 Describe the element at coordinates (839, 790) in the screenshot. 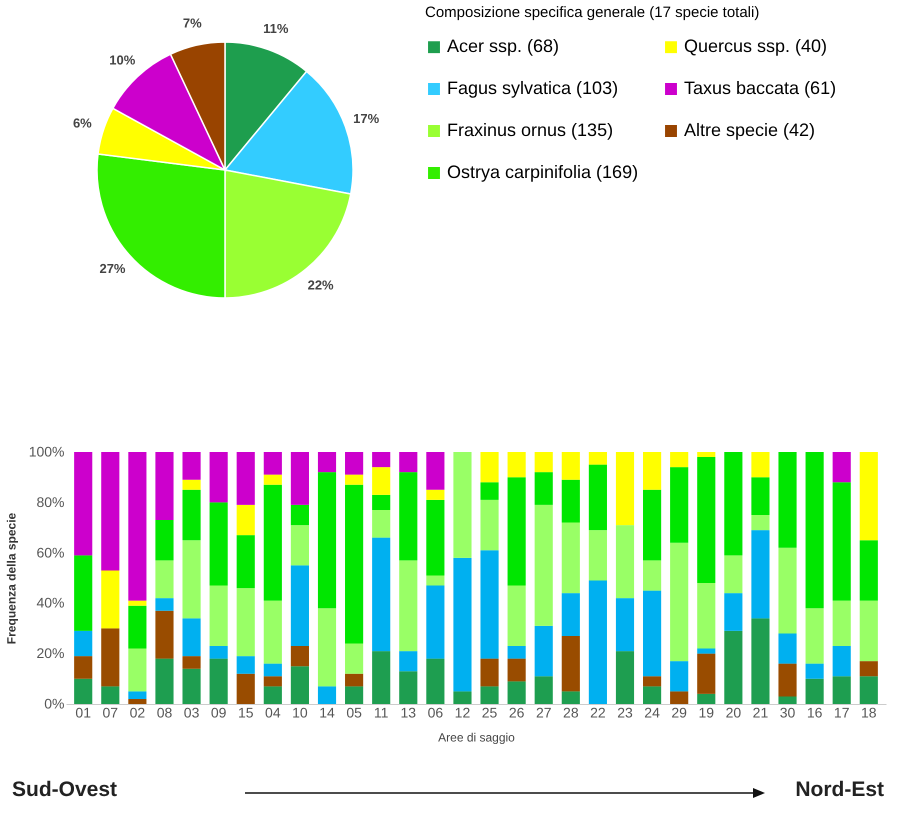

I see `text: Nord-Est` at that location.